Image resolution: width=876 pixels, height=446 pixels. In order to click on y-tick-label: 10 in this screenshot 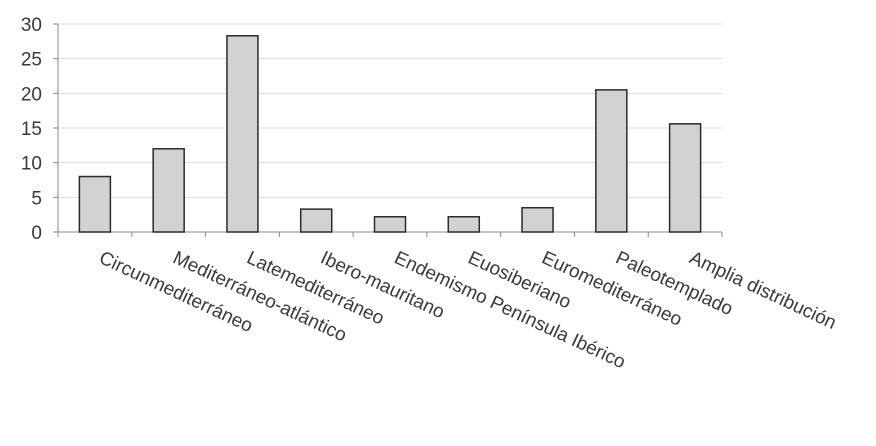, I will do `click(31, 164)`.